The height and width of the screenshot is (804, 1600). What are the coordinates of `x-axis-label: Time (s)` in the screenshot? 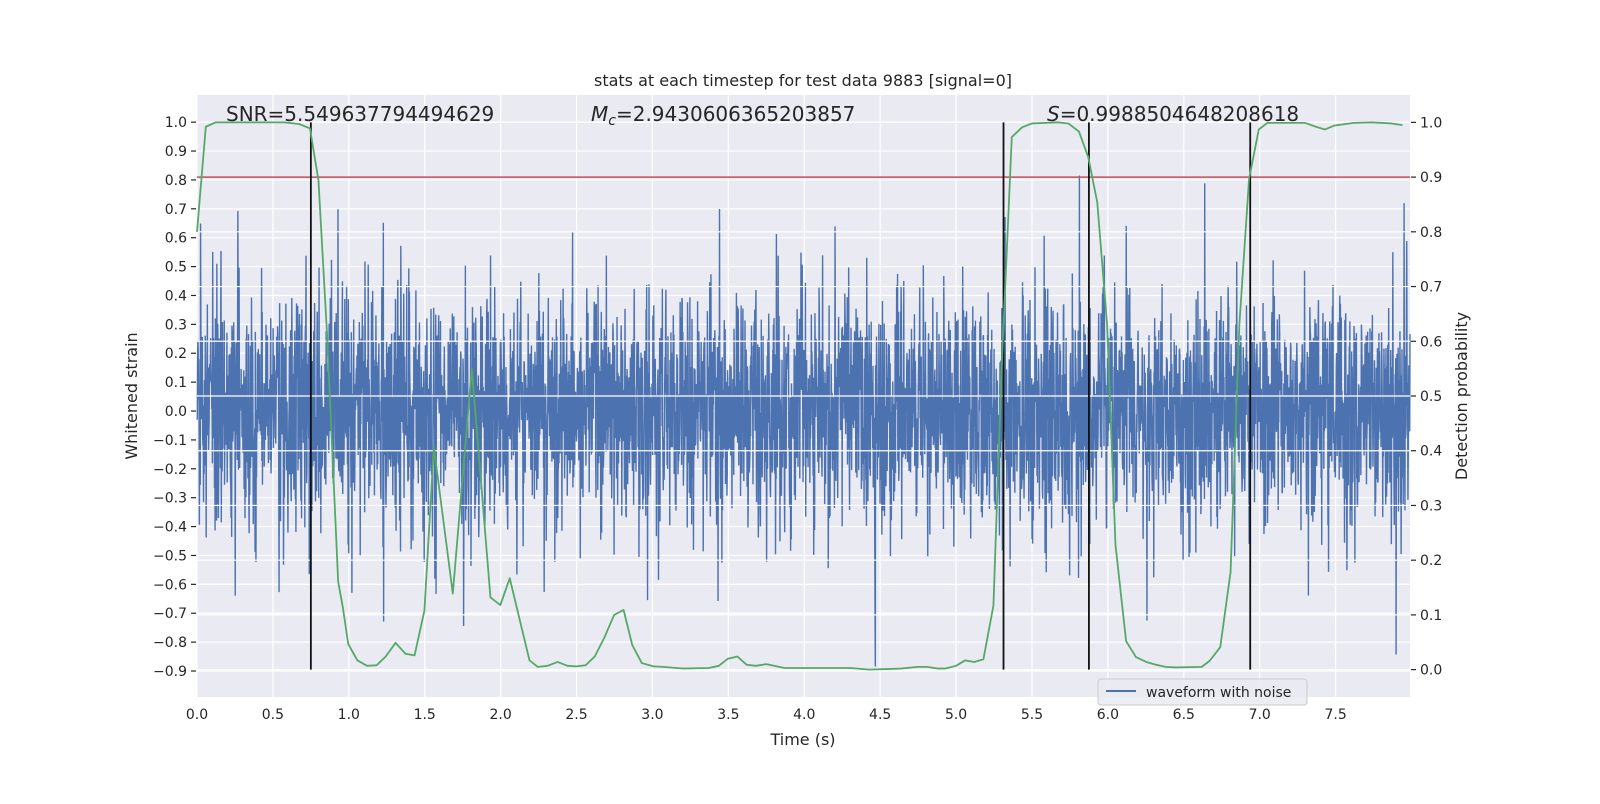 It's located at (802, 739).